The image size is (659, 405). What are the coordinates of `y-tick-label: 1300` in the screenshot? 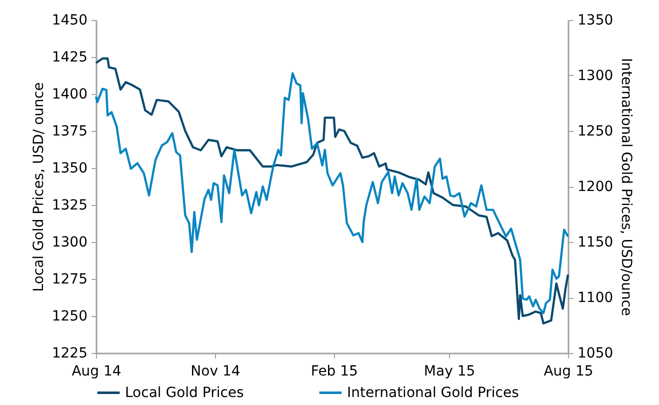 It's located at (70, 242).